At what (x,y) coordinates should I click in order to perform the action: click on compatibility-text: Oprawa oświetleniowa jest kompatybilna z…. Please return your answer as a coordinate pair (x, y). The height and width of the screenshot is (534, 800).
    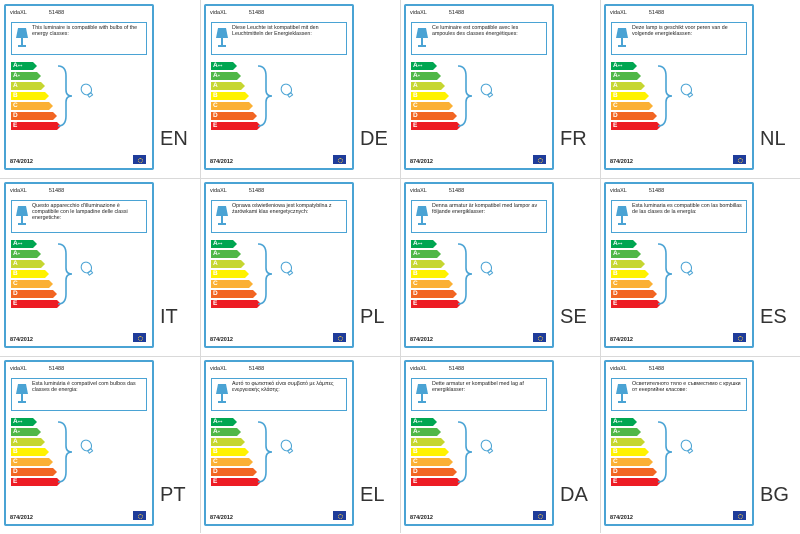
    Looking at the image, I should click on (282, 209).